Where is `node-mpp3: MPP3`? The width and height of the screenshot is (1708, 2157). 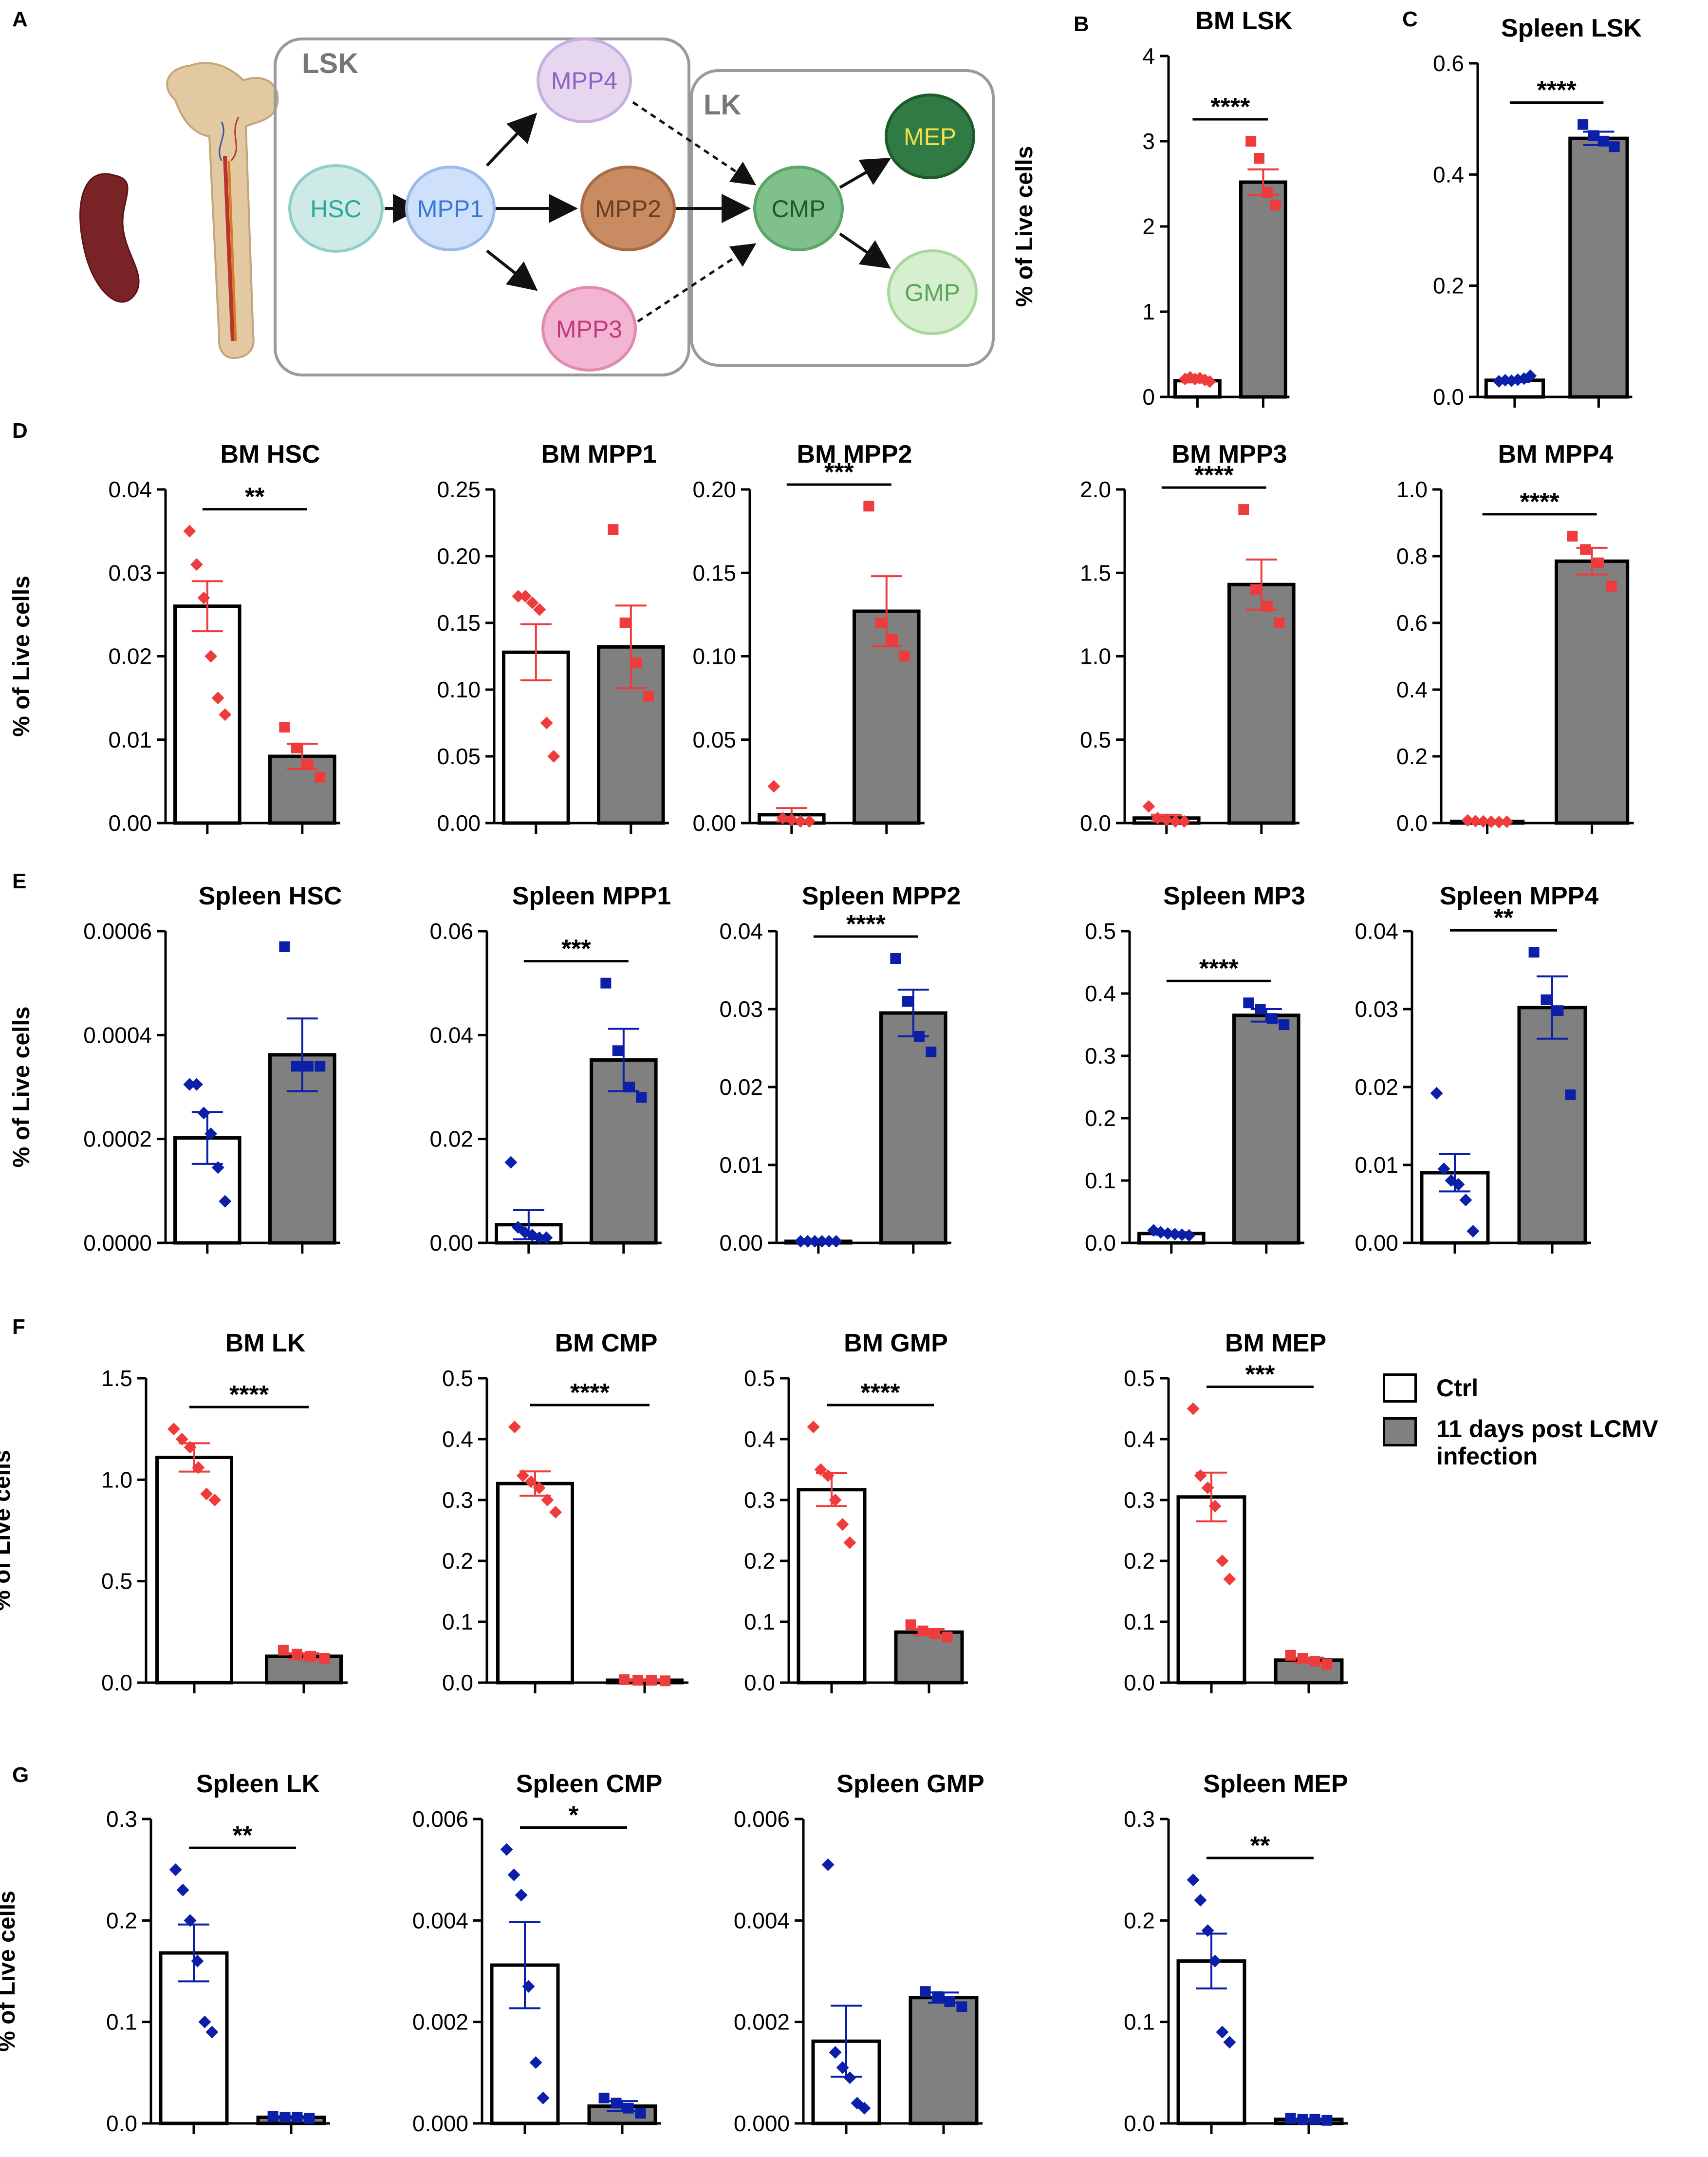
node-mpp3: MPP3 is located at coordinates (589, 329).